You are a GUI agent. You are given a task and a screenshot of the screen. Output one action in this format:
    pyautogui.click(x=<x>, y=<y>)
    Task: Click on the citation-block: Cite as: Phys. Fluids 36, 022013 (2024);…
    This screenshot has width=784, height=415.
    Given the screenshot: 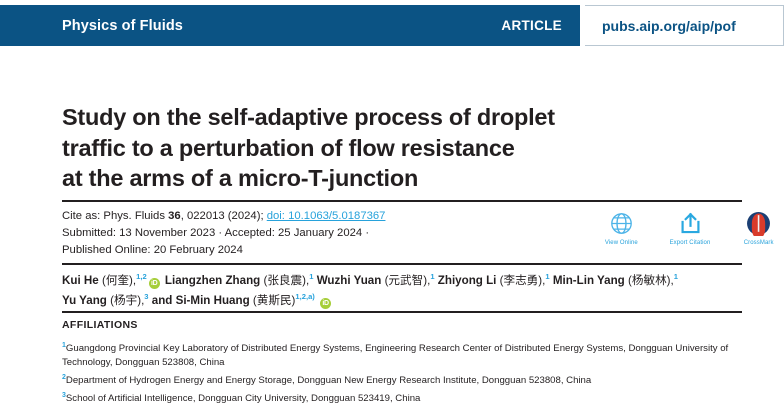 What is the action you would take?
    pyautogui.click(x=312, y=233)
    